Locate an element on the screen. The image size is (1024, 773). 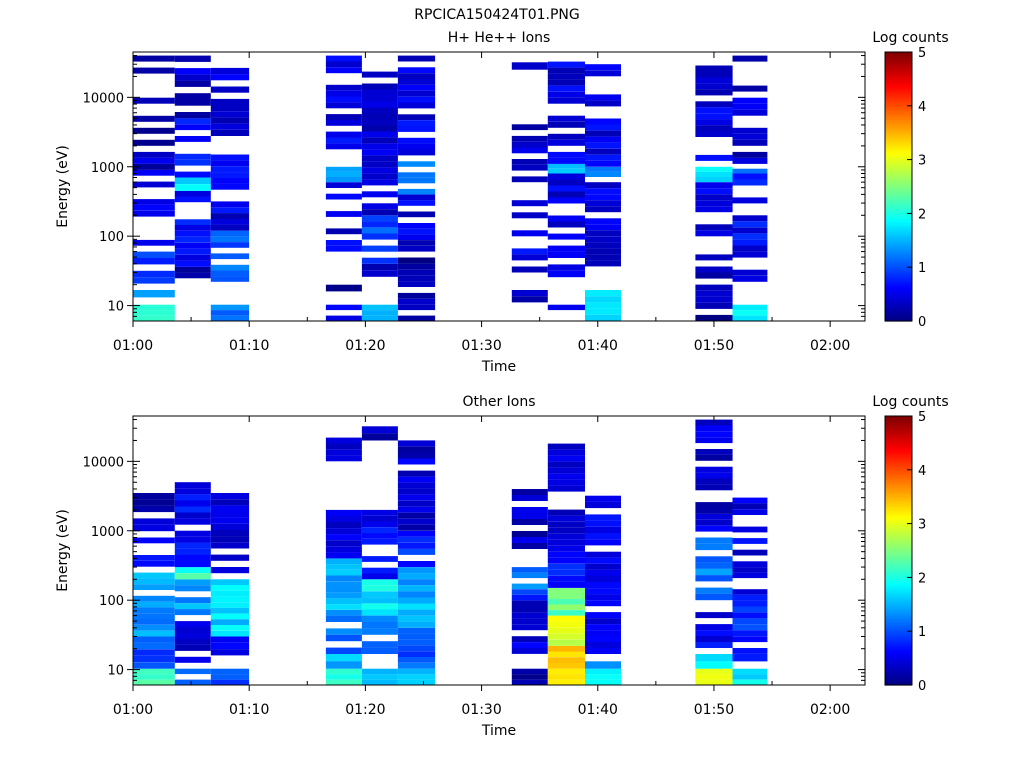
y-tick-label: 100 is located at coordinates (111, 237).